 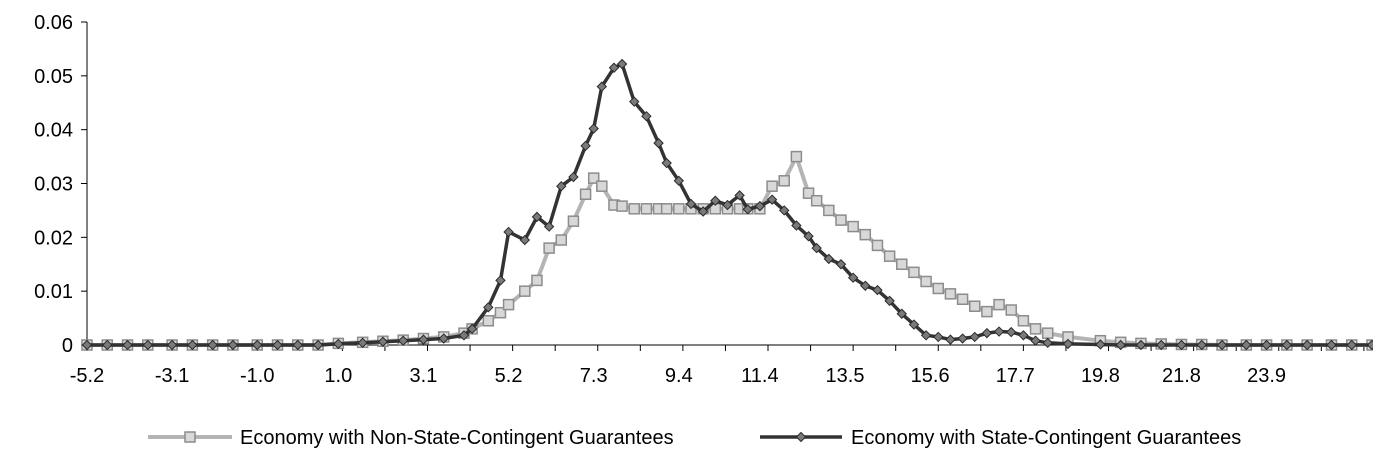 What do you see at coordinates (53, 238) in the screenshot?
I see `y-tick-label: 0.02` at bounding box center [53, 238].